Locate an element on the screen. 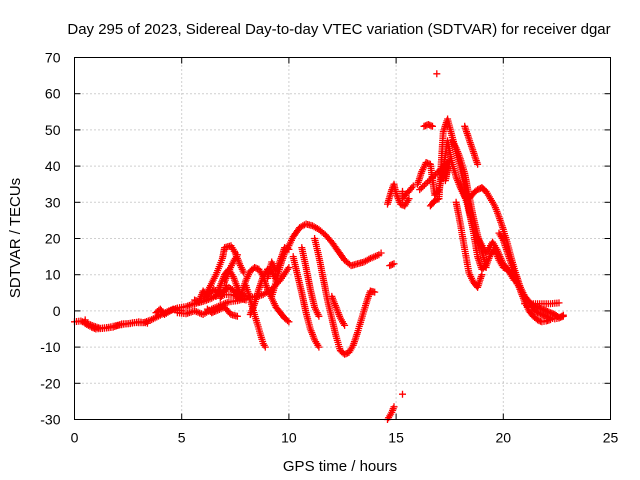 Image resolution: width=640 pixels, height=480 pixels. x-tick-label: 0 is located at coordinates (75, 438).